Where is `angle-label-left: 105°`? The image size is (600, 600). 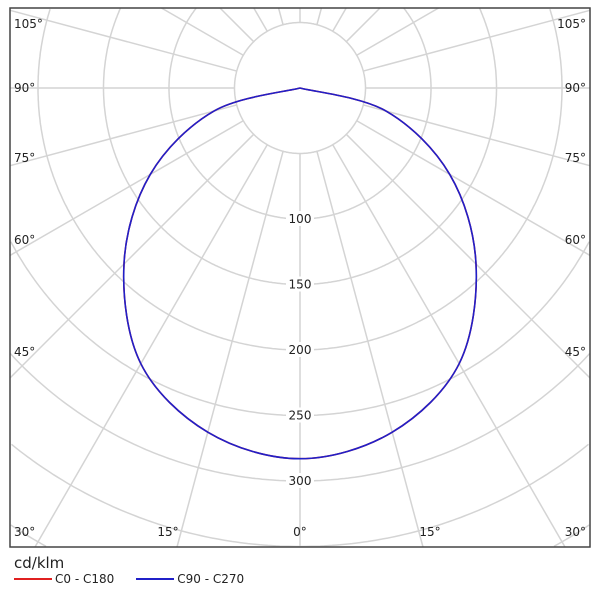
angle-label-left: 105° is located at coordinates (28, 24).